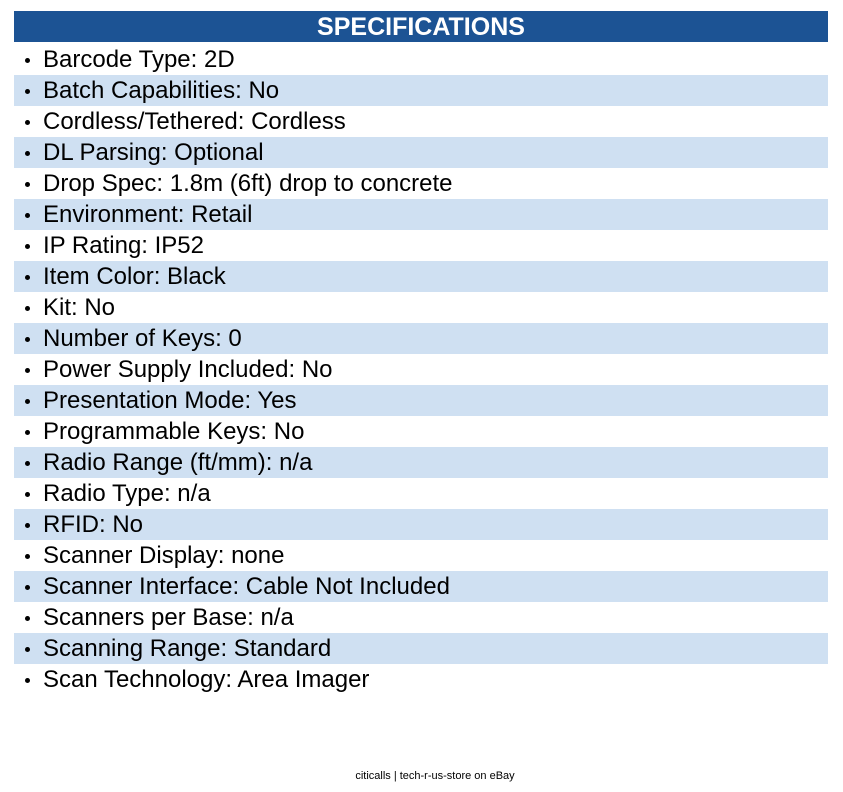  Describe the element at coordinates (421, 307) in the screenshot. I see `spec-item: Kit: No` at that location.